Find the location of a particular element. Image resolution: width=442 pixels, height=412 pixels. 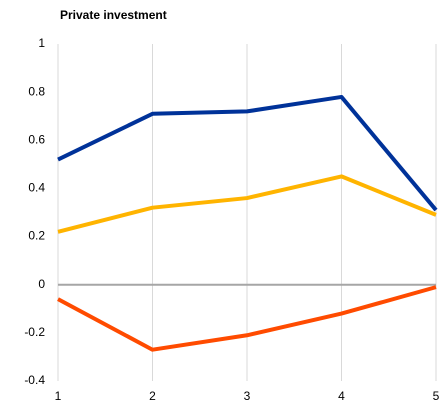

x-tick-label: 2 is located at coordinates (152, 396).